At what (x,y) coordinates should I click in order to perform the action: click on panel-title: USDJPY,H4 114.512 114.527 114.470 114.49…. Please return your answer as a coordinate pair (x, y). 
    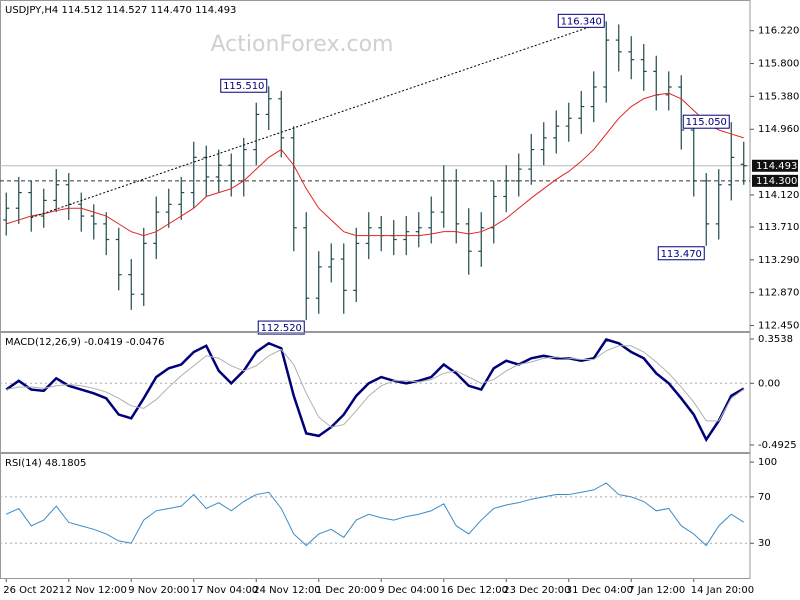
    Looking at the image, I should click on (120, 10).